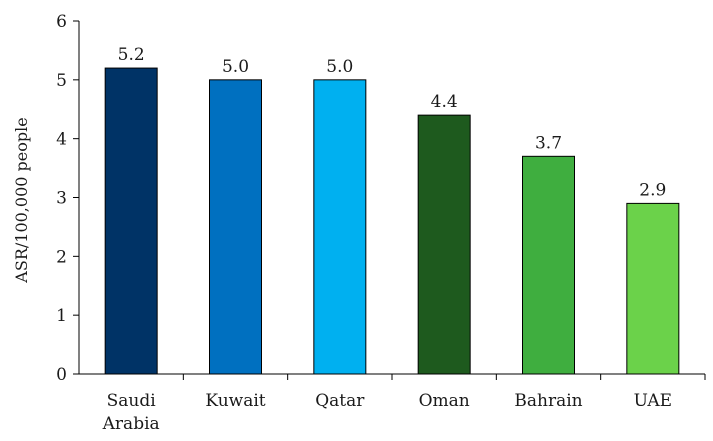 The height and width of the screenshot is (441, 713). I want to click on x-tick-label: Kuwait, so click(235, 401).